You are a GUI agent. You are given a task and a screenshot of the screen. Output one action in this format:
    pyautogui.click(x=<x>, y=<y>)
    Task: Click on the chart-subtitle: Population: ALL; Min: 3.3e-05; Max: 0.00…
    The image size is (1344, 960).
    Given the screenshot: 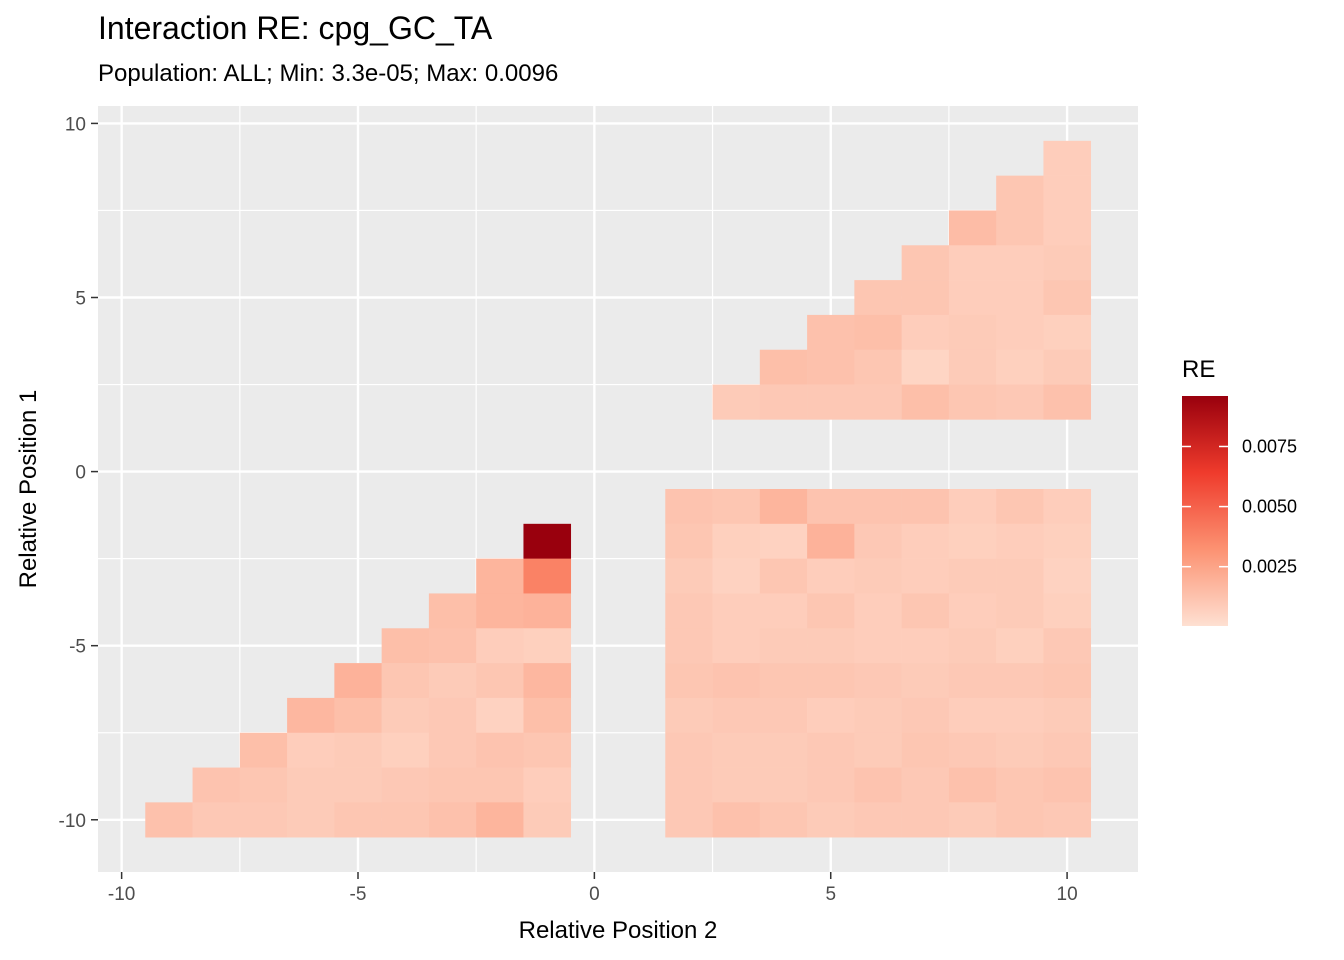 What is the action you would take?
    pyautogui.click(x=328, y=73)
    